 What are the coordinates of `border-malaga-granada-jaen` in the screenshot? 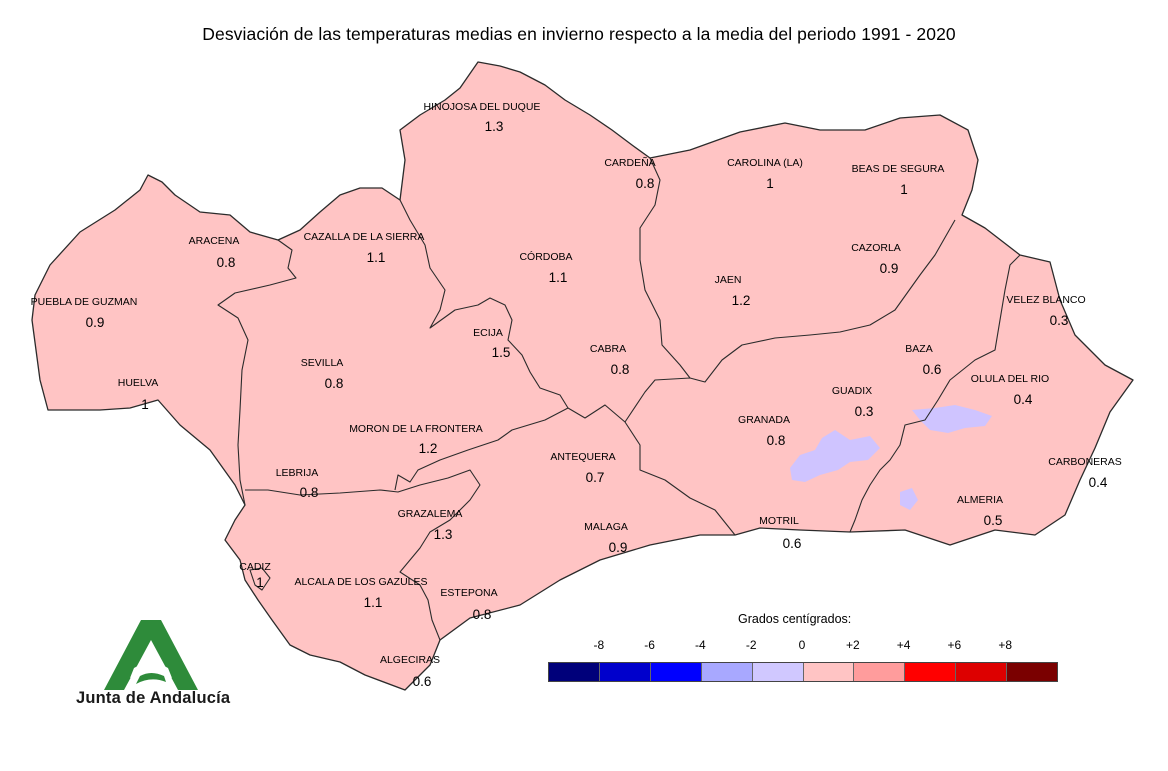 It's located at (790, 321).